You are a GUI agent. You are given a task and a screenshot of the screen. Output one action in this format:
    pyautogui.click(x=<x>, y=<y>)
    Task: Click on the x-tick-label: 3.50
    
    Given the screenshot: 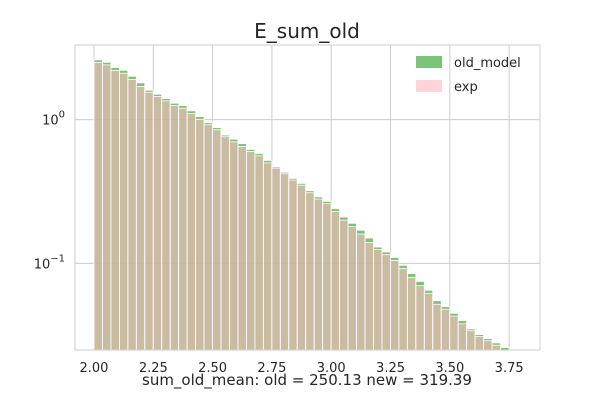 What is the action you would take?
    pyautogui.click(x=449, y=368)
    